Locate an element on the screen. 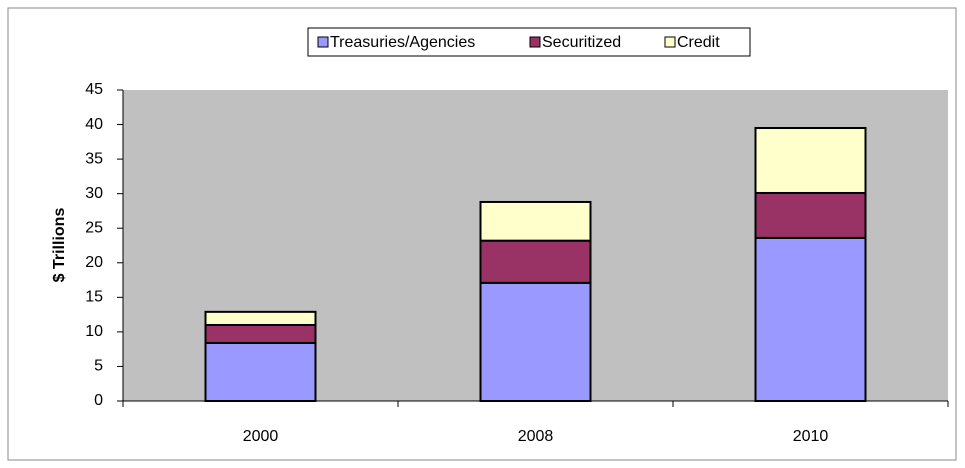 The height and width of the screenshot is (468, 965). y-tick-label: 30 is located at coordinates (94, 193).